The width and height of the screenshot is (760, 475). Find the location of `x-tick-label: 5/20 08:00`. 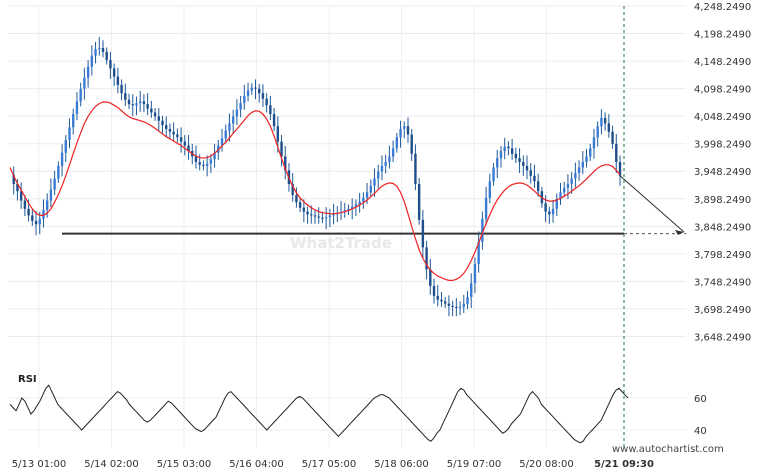

x-tick-label: 5/20 08:00 is located at coordinates (546, 464).